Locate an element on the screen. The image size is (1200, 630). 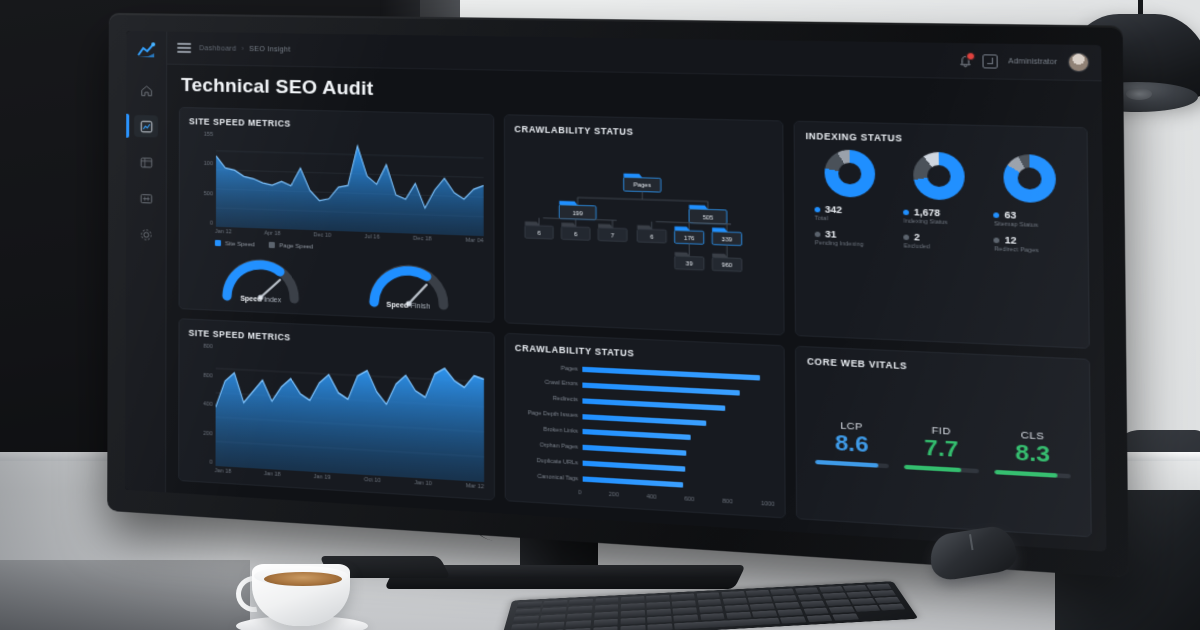
sidebar-item-pages is located at coordinates (146, 198).